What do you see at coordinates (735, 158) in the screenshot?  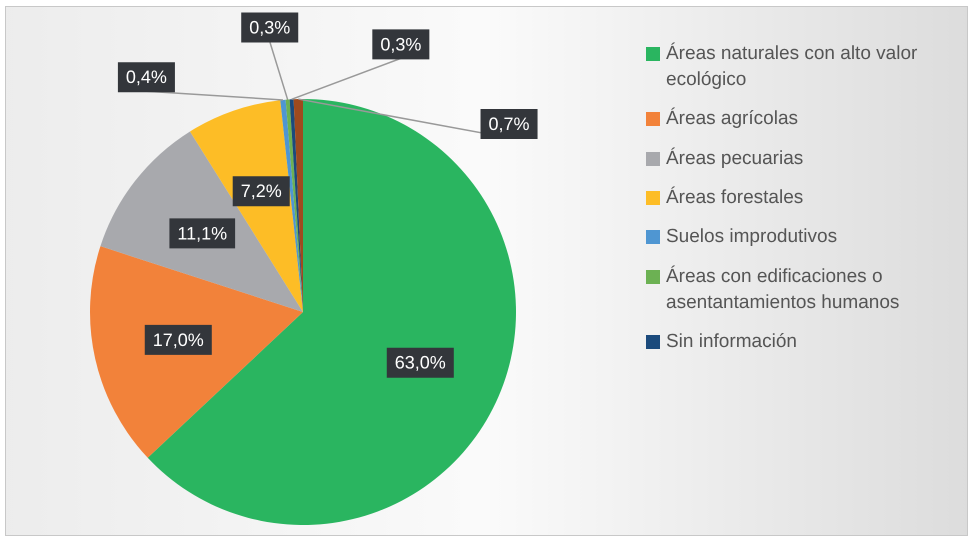 I see `legend-label: Áreas pecuarias` at bounding box center [735, 158].